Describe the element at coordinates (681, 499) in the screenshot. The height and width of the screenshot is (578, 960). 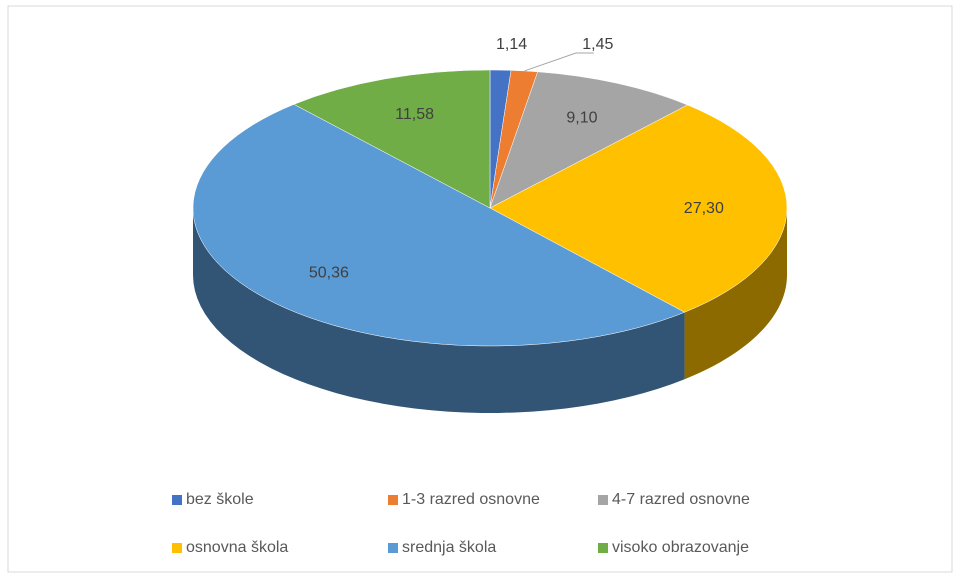
I see `legend-label: 4-7 razred osnovne` at that location.